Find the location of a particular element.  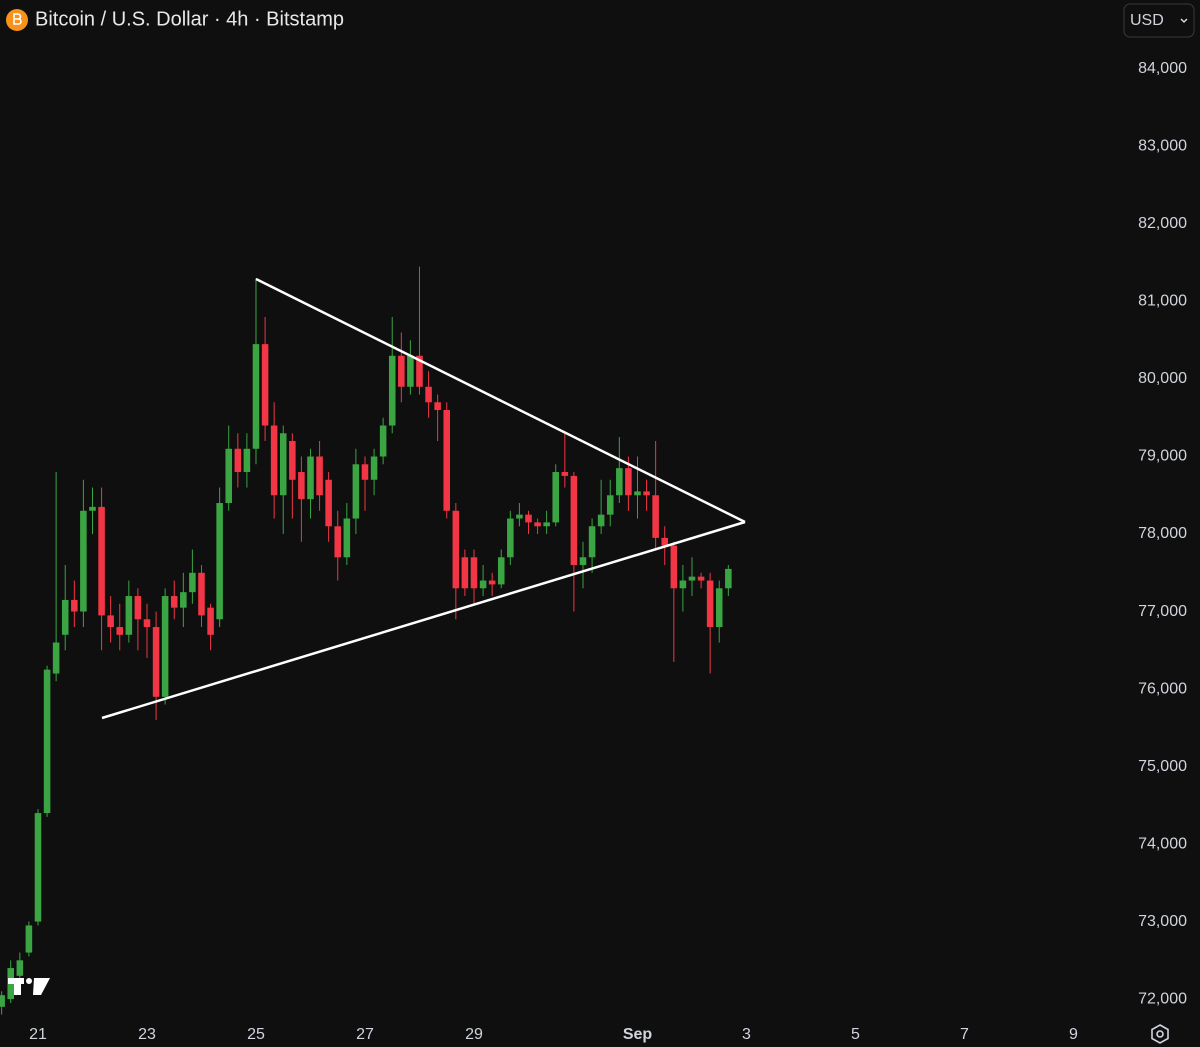

y-tick-label: 79,000 is located at coordinates (1162, 456).